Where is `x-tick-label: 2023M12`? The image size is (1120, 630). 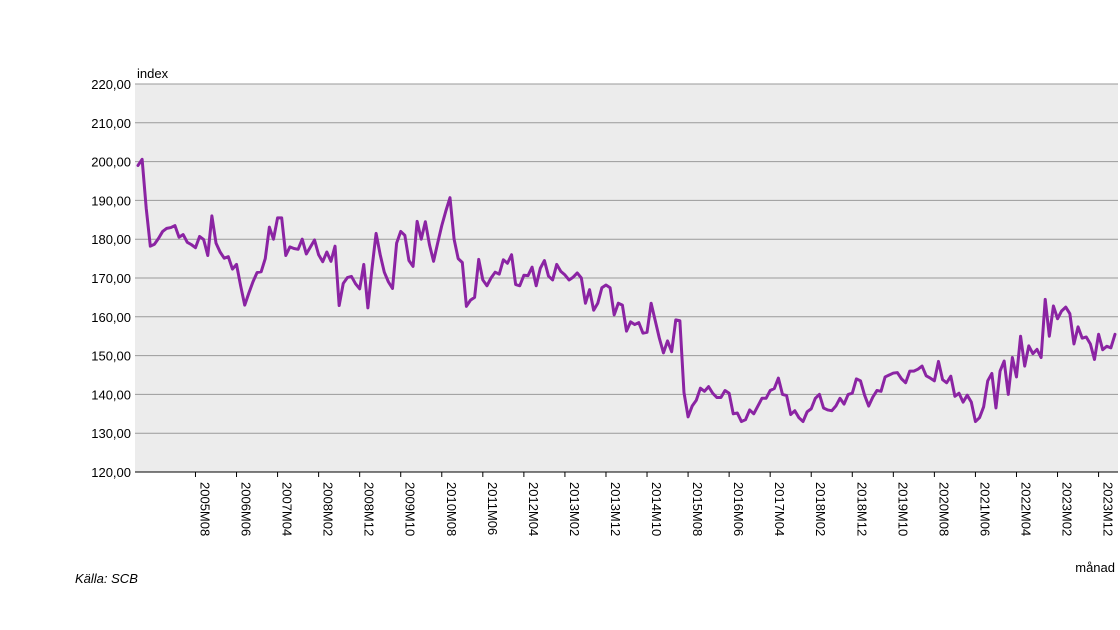 x-tick-label: 2023M12 is located at coordinates (1108, 509).